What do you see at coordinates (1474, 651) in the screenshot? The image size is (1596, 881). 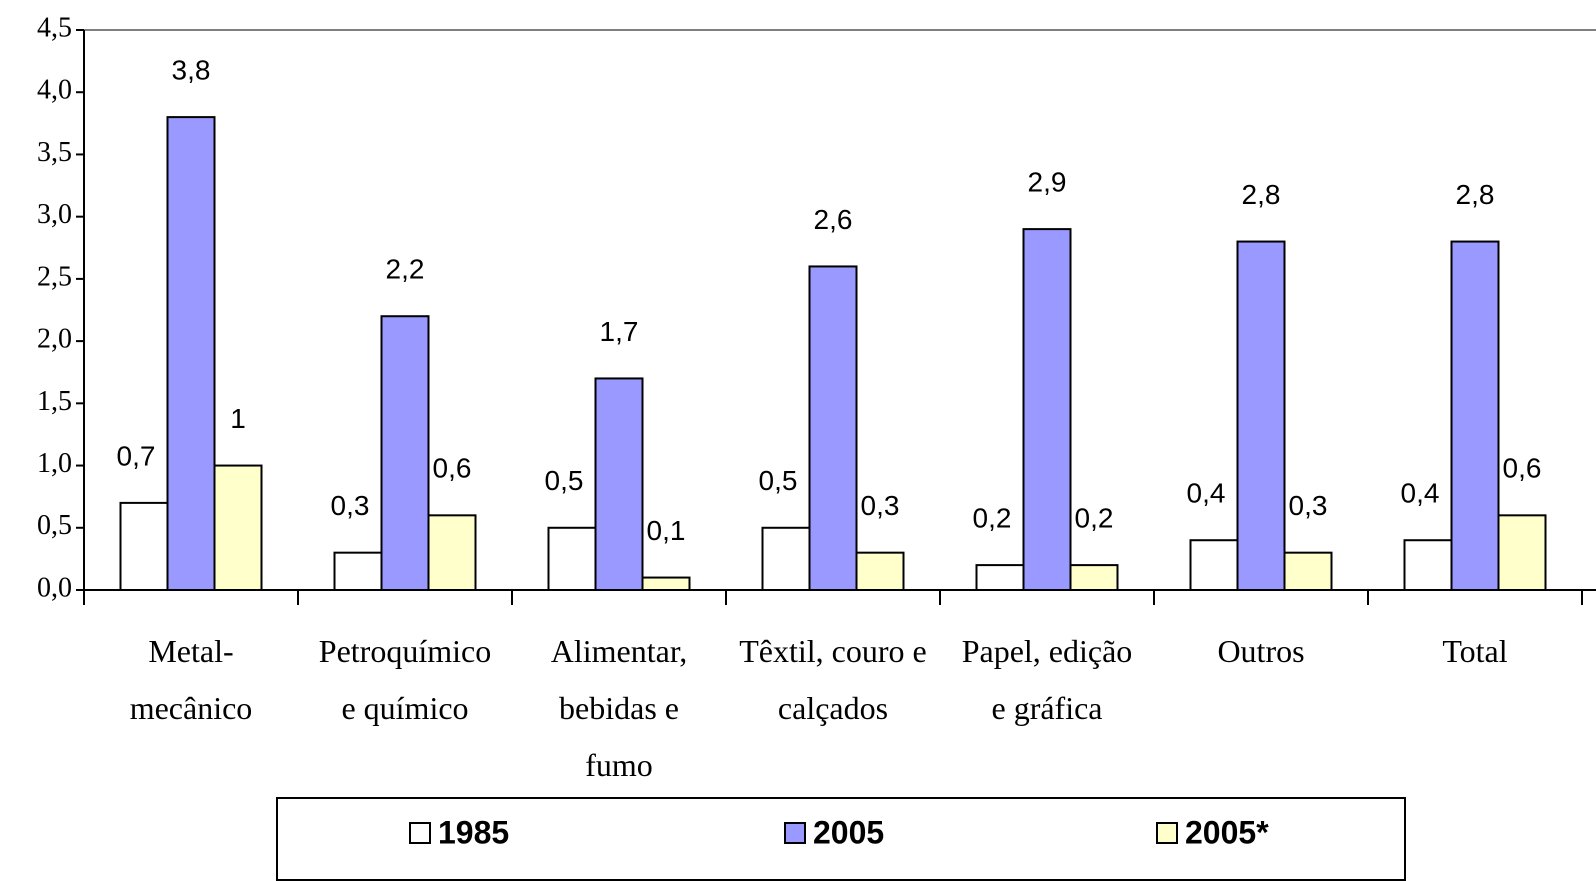 I see `x-tick-label: Total` at bounding box center [1474, 651].